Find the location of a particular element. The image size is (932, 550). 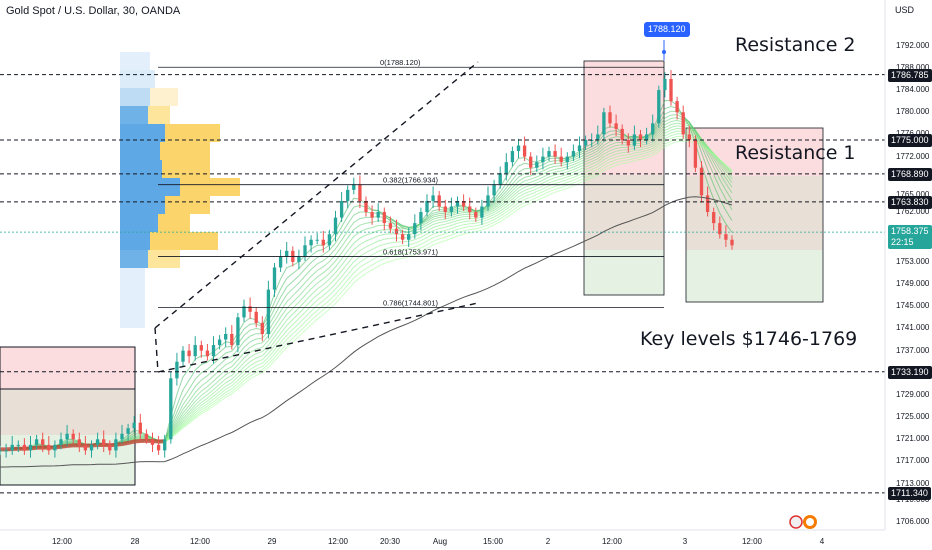

volume-profile is located at coordinates (180, 190).